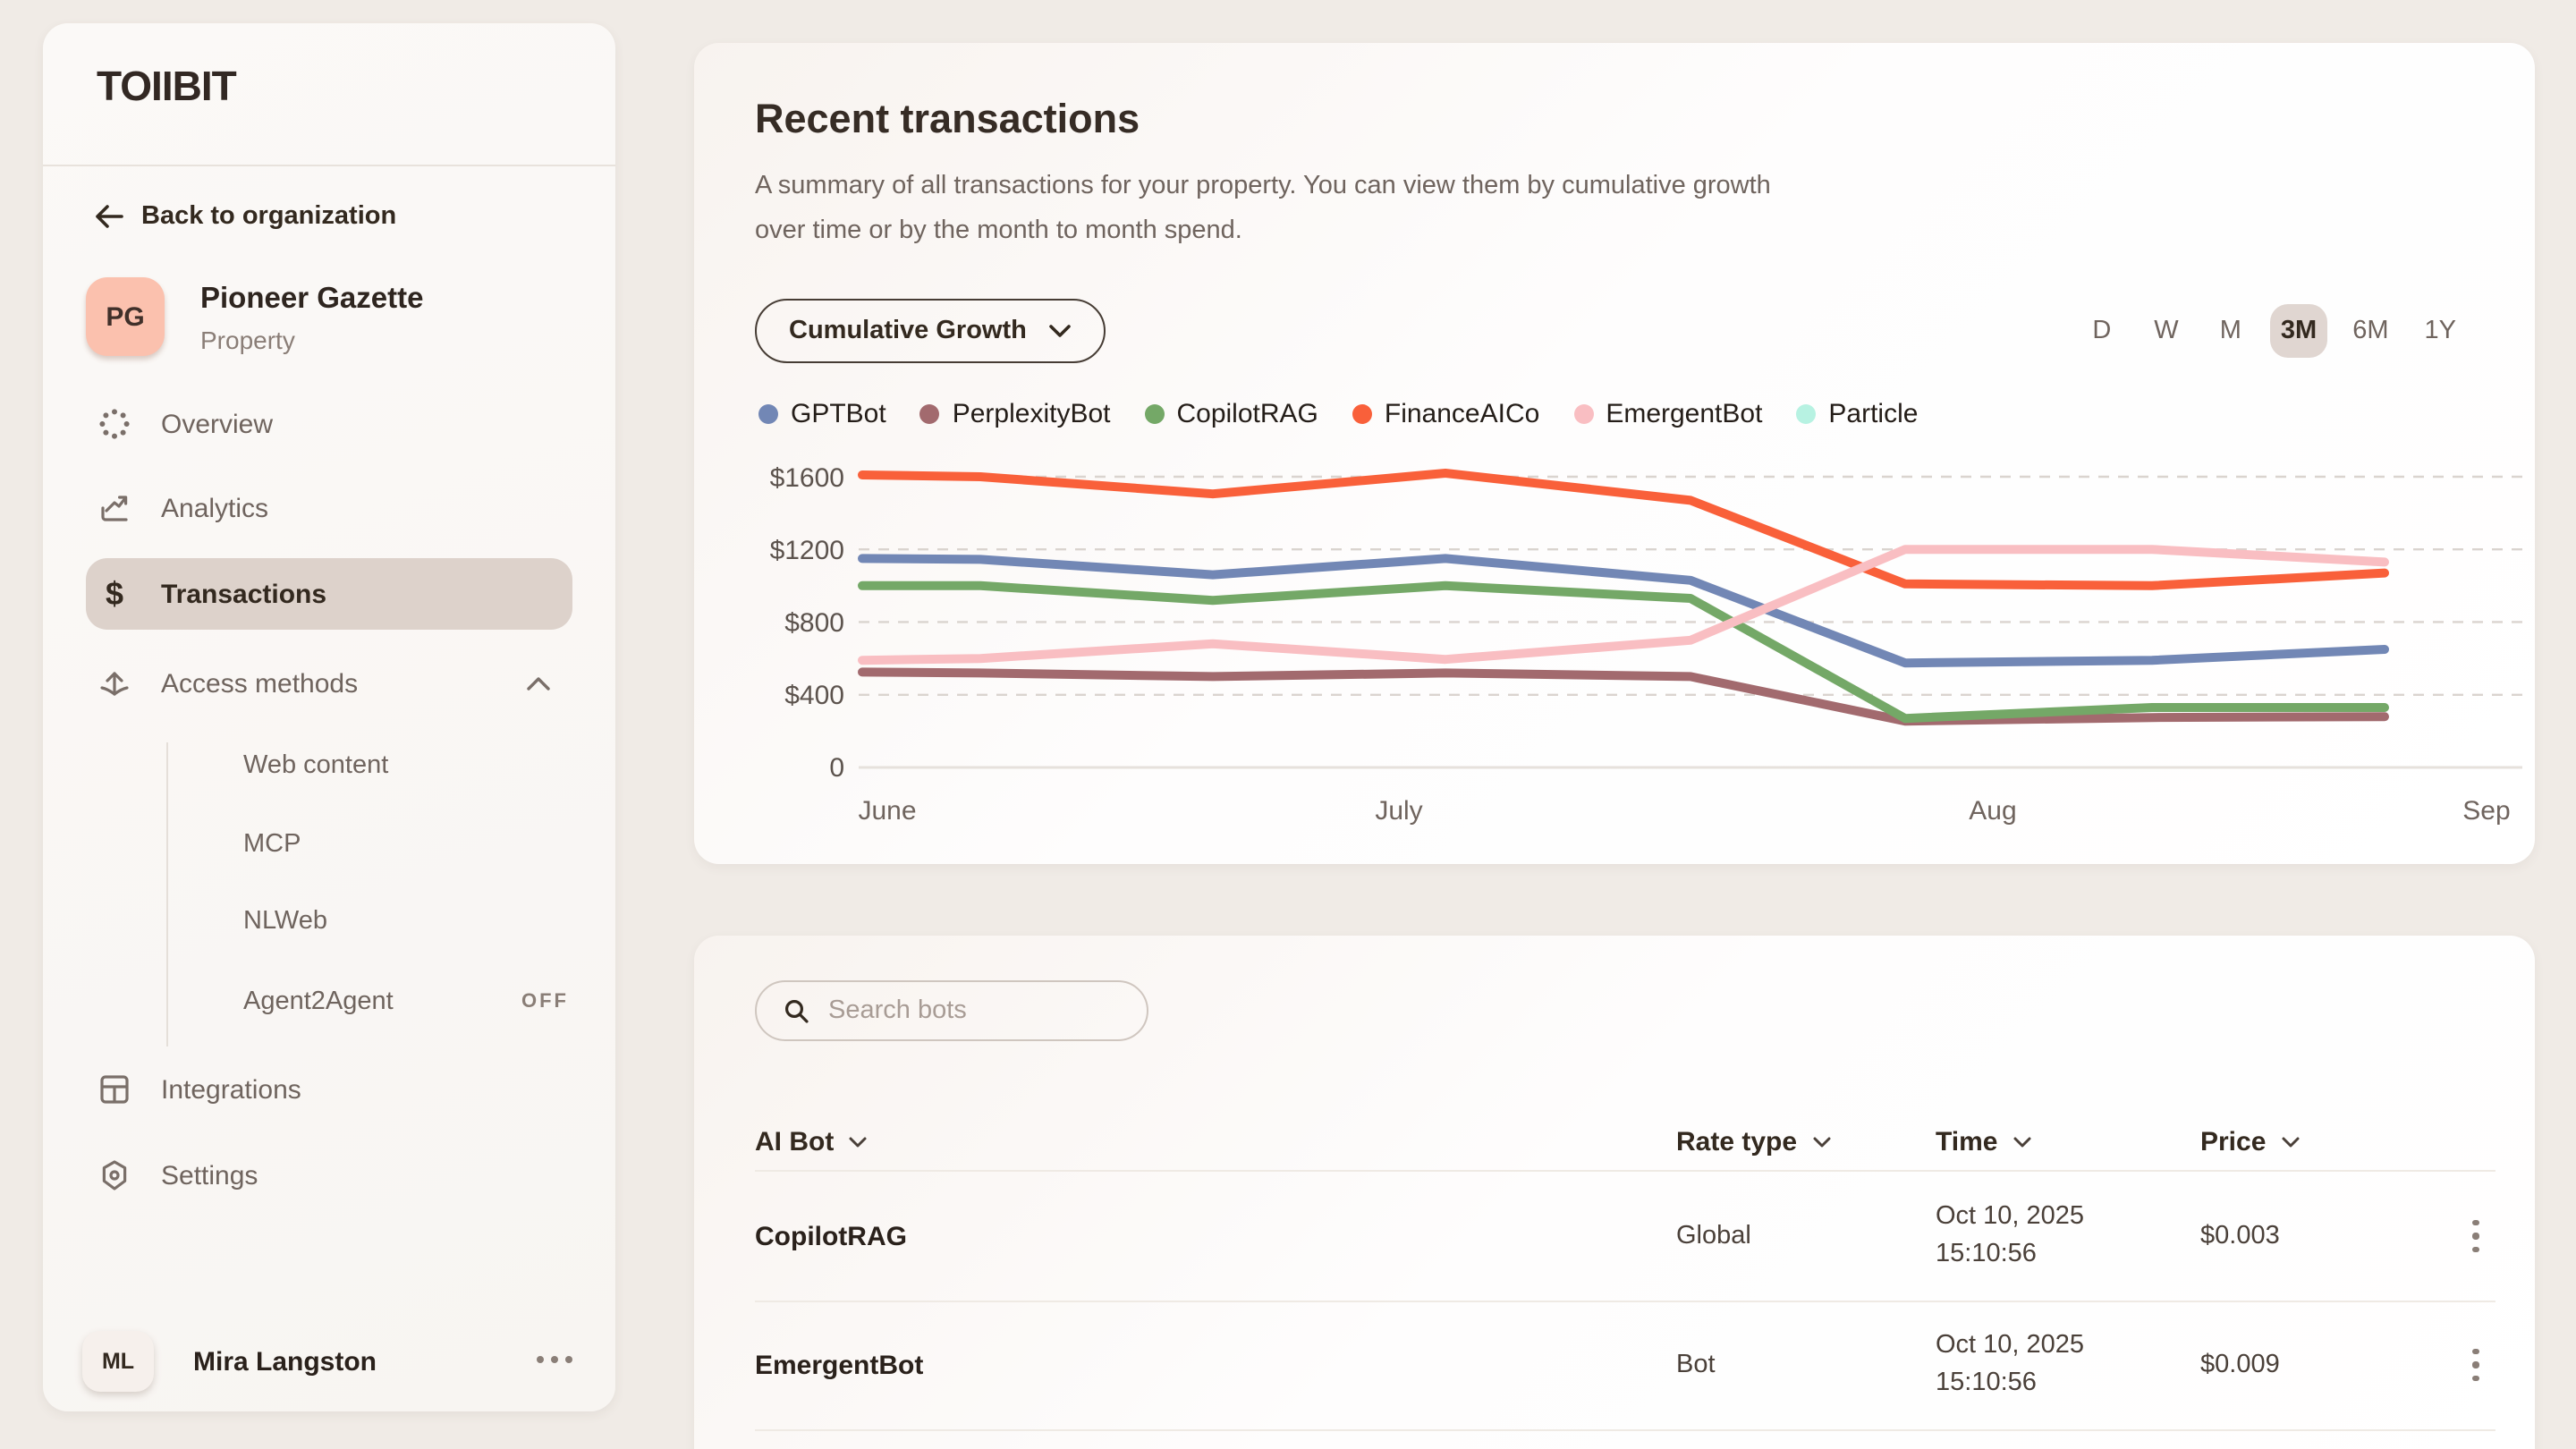 Image resolution: width=2576 pixels, height=1449 pixels. I want to click on legend-label: Particle, so click(1873, 414).